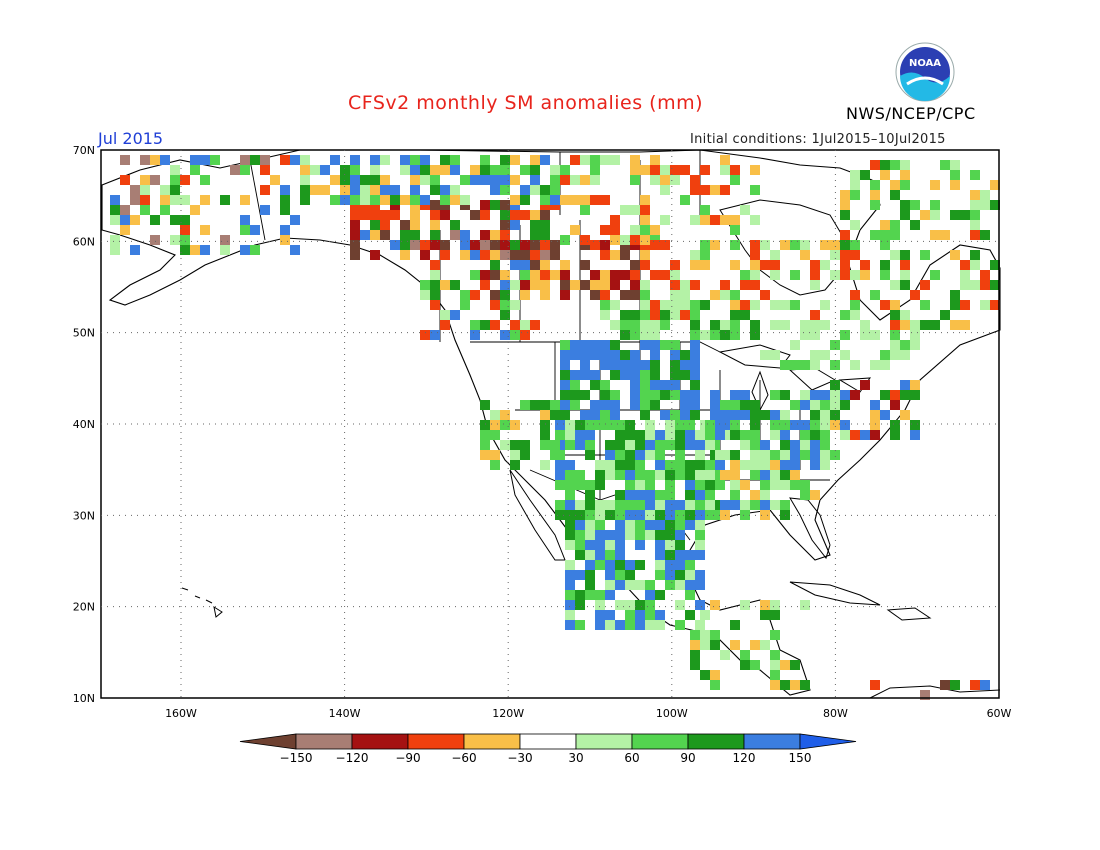 The image size is (1100, 850). Describe the element at coordinates (202, 602) in the screenshot. I see `hawaii-outline` at that location.